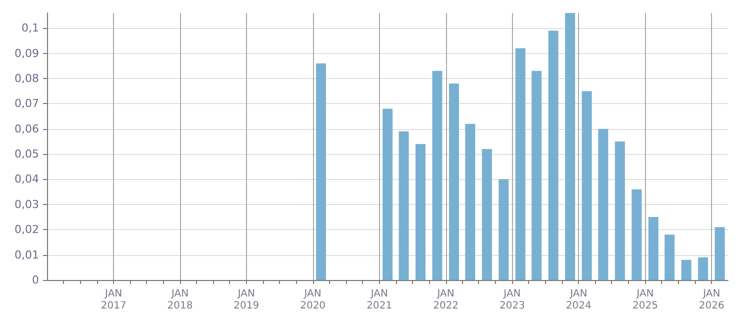 This screenshot has width=751, height=313. What do you see at coordinates (512, 300) in the screenshot?
I see `x-tick-label: JAN 2023` at bounding box center [512, 300].